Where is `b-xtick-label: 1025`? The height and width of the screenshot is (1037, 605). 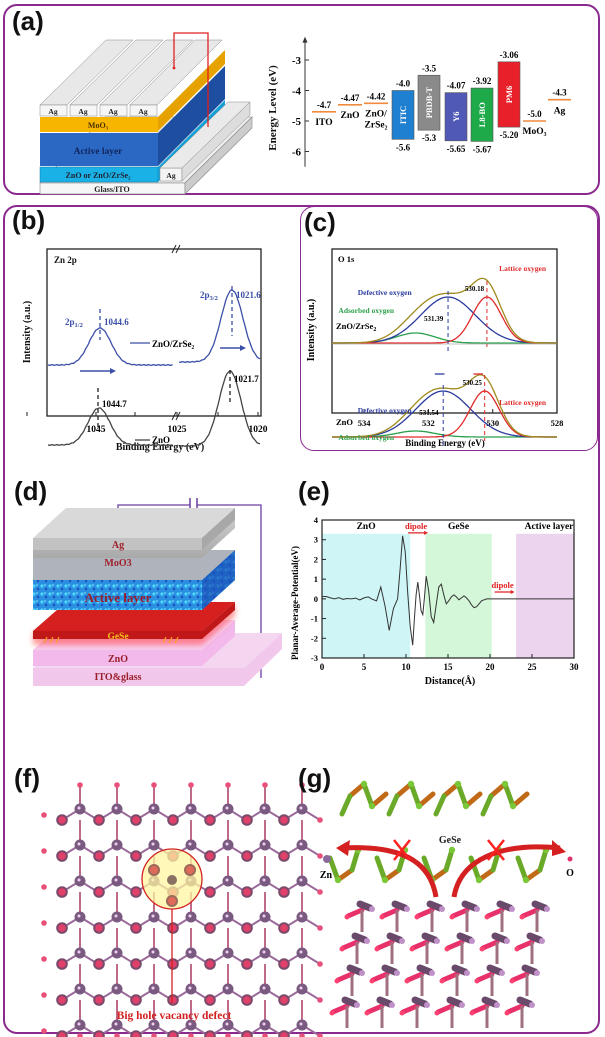
b-xtick-label: 1025 is located at coordinates (177, 430).